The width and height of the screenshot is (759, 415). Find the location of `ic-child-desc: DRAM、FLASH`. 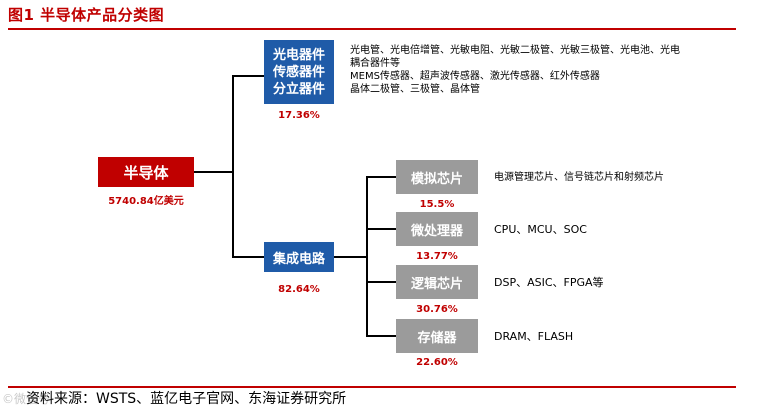

ic-child-desc: DRAM、FLASH is located at coordinates (534, 336).